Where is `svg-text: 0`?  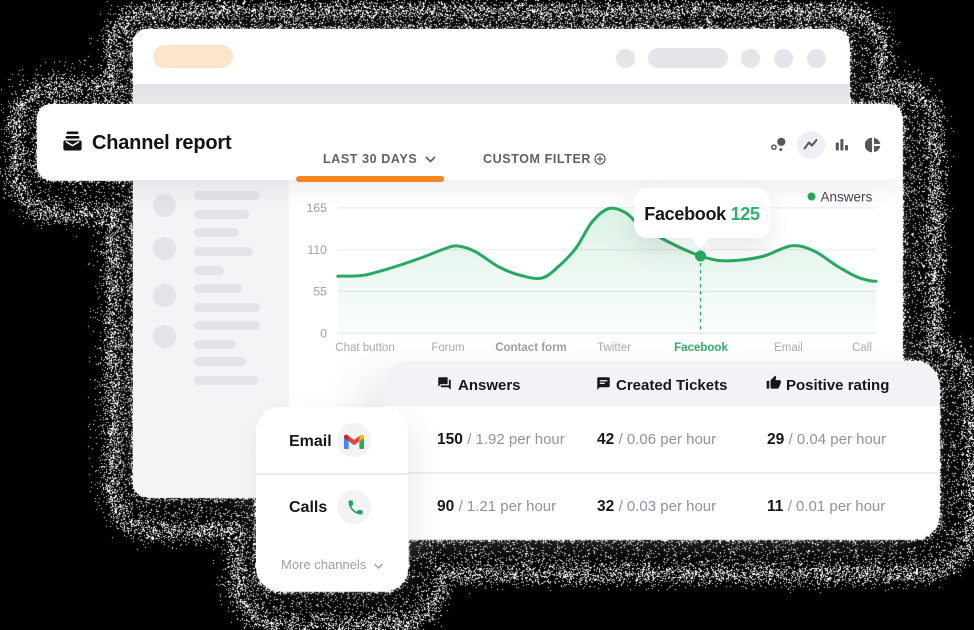
svg-text: 0 is located at coordinates (323, 333).